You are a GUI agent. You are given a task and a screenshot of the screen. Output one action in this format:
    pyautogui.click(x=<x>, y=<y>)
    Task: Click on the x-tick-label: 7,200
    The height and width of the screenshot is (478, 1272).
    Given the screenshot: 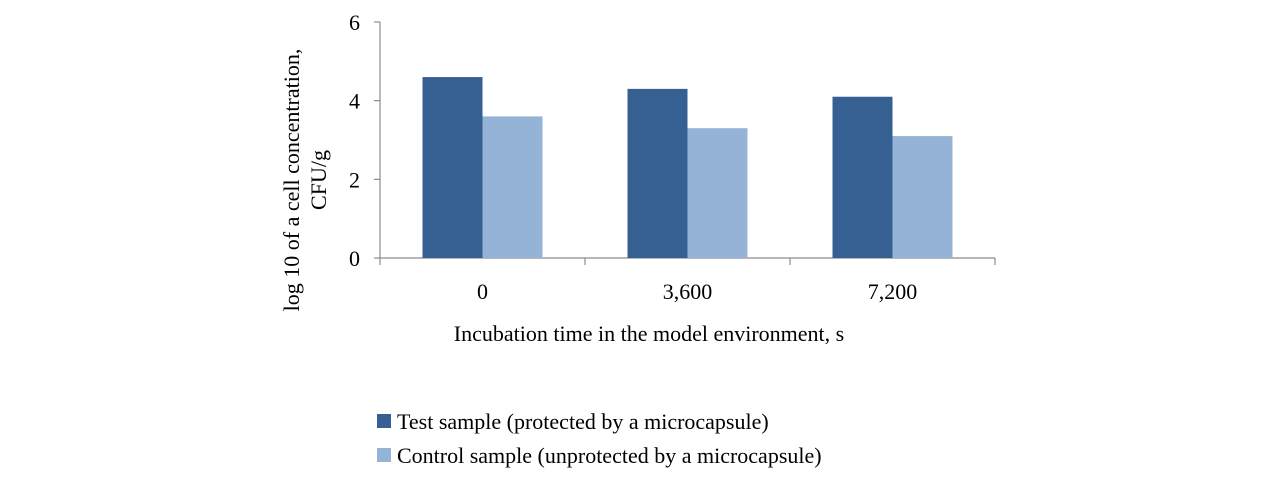 What is the action you would take?
    pyautogui.click(x=893, y=291)
    